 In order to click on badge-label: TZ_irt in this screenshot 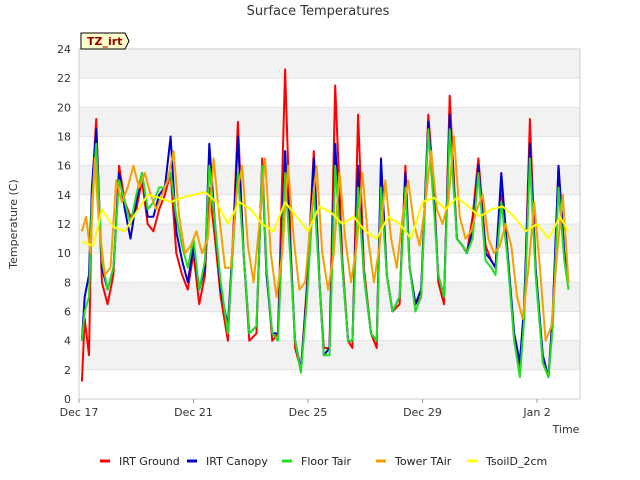, I will do `click(104, 41)`.